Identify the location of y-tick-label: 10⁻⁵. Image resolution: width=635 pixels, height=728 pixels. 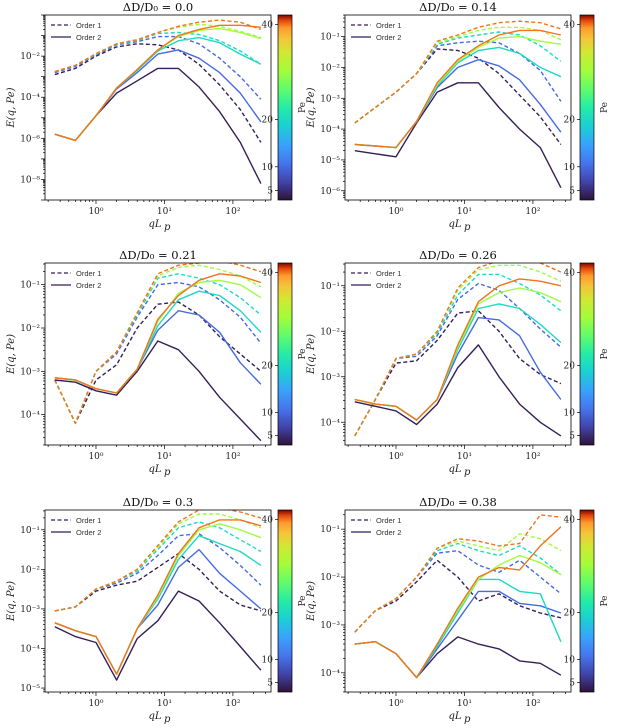
(30, 689).